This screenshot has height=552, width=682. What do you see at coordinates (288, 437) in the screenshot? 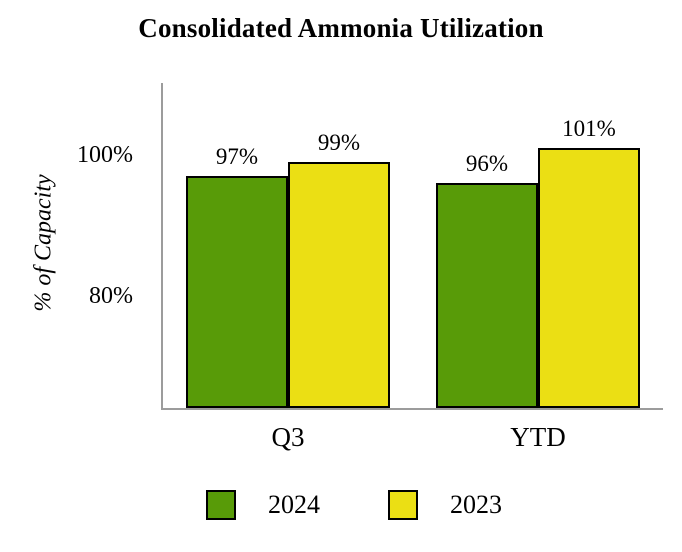
I see `x-tick-q3: Q3` at bounding box center [288, 437].